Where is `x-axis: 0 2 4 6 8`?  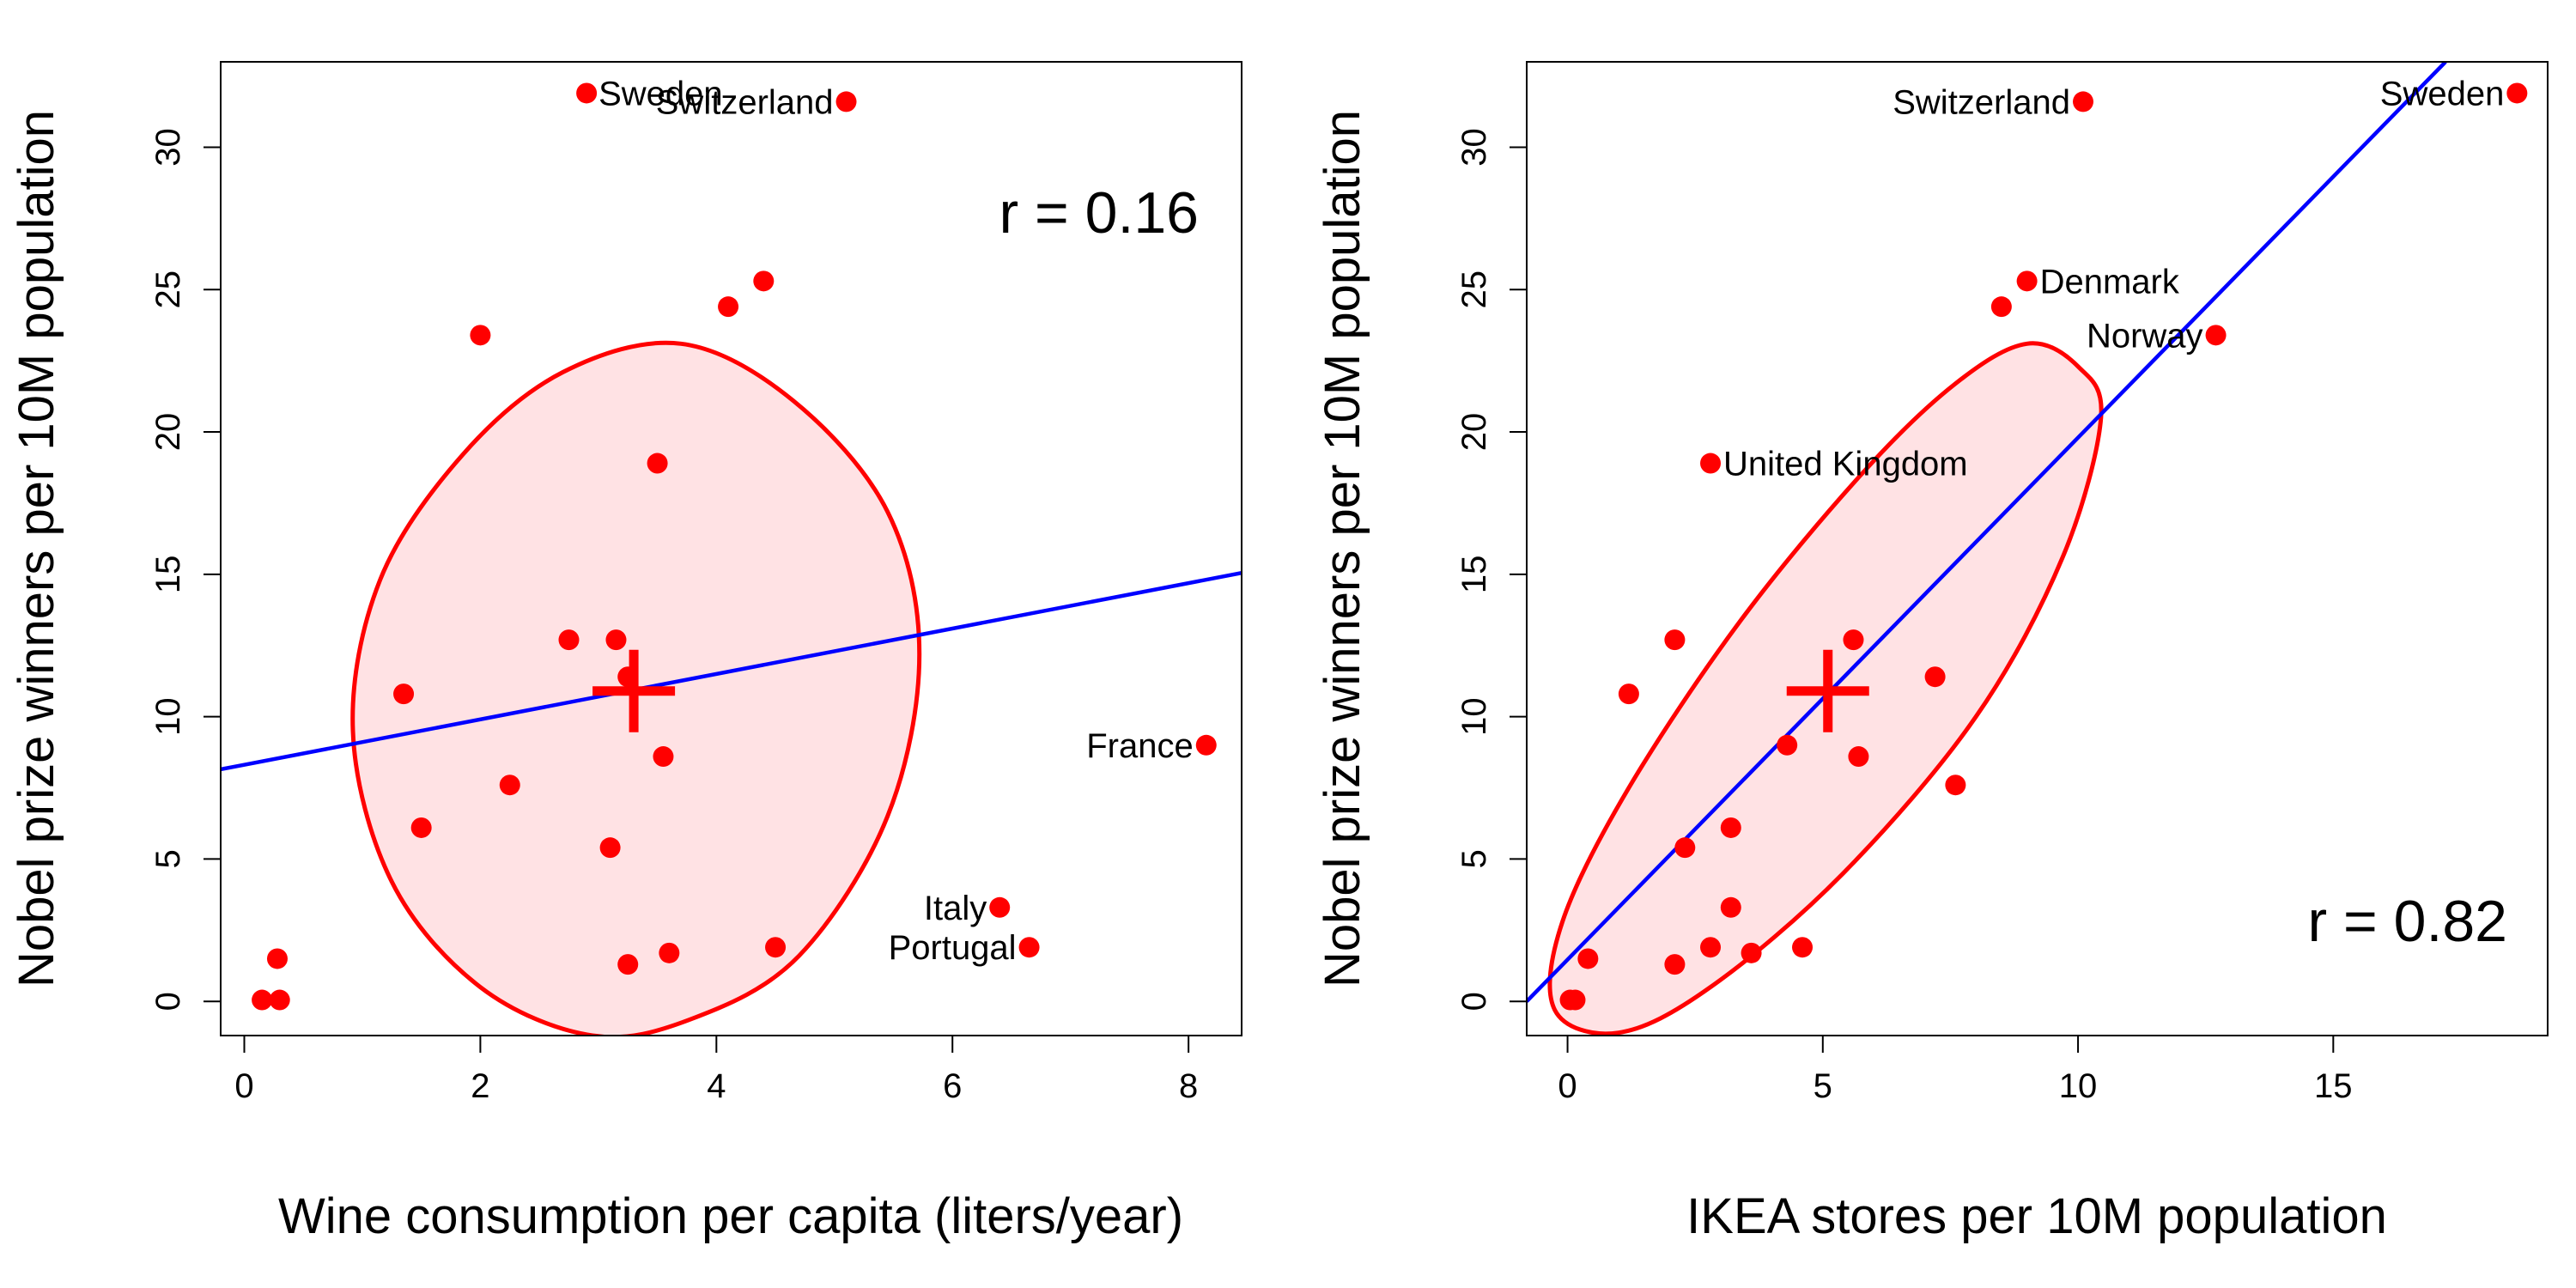
x-axis: 0 2 4 6 8 is located at coordinates (716, 1071).